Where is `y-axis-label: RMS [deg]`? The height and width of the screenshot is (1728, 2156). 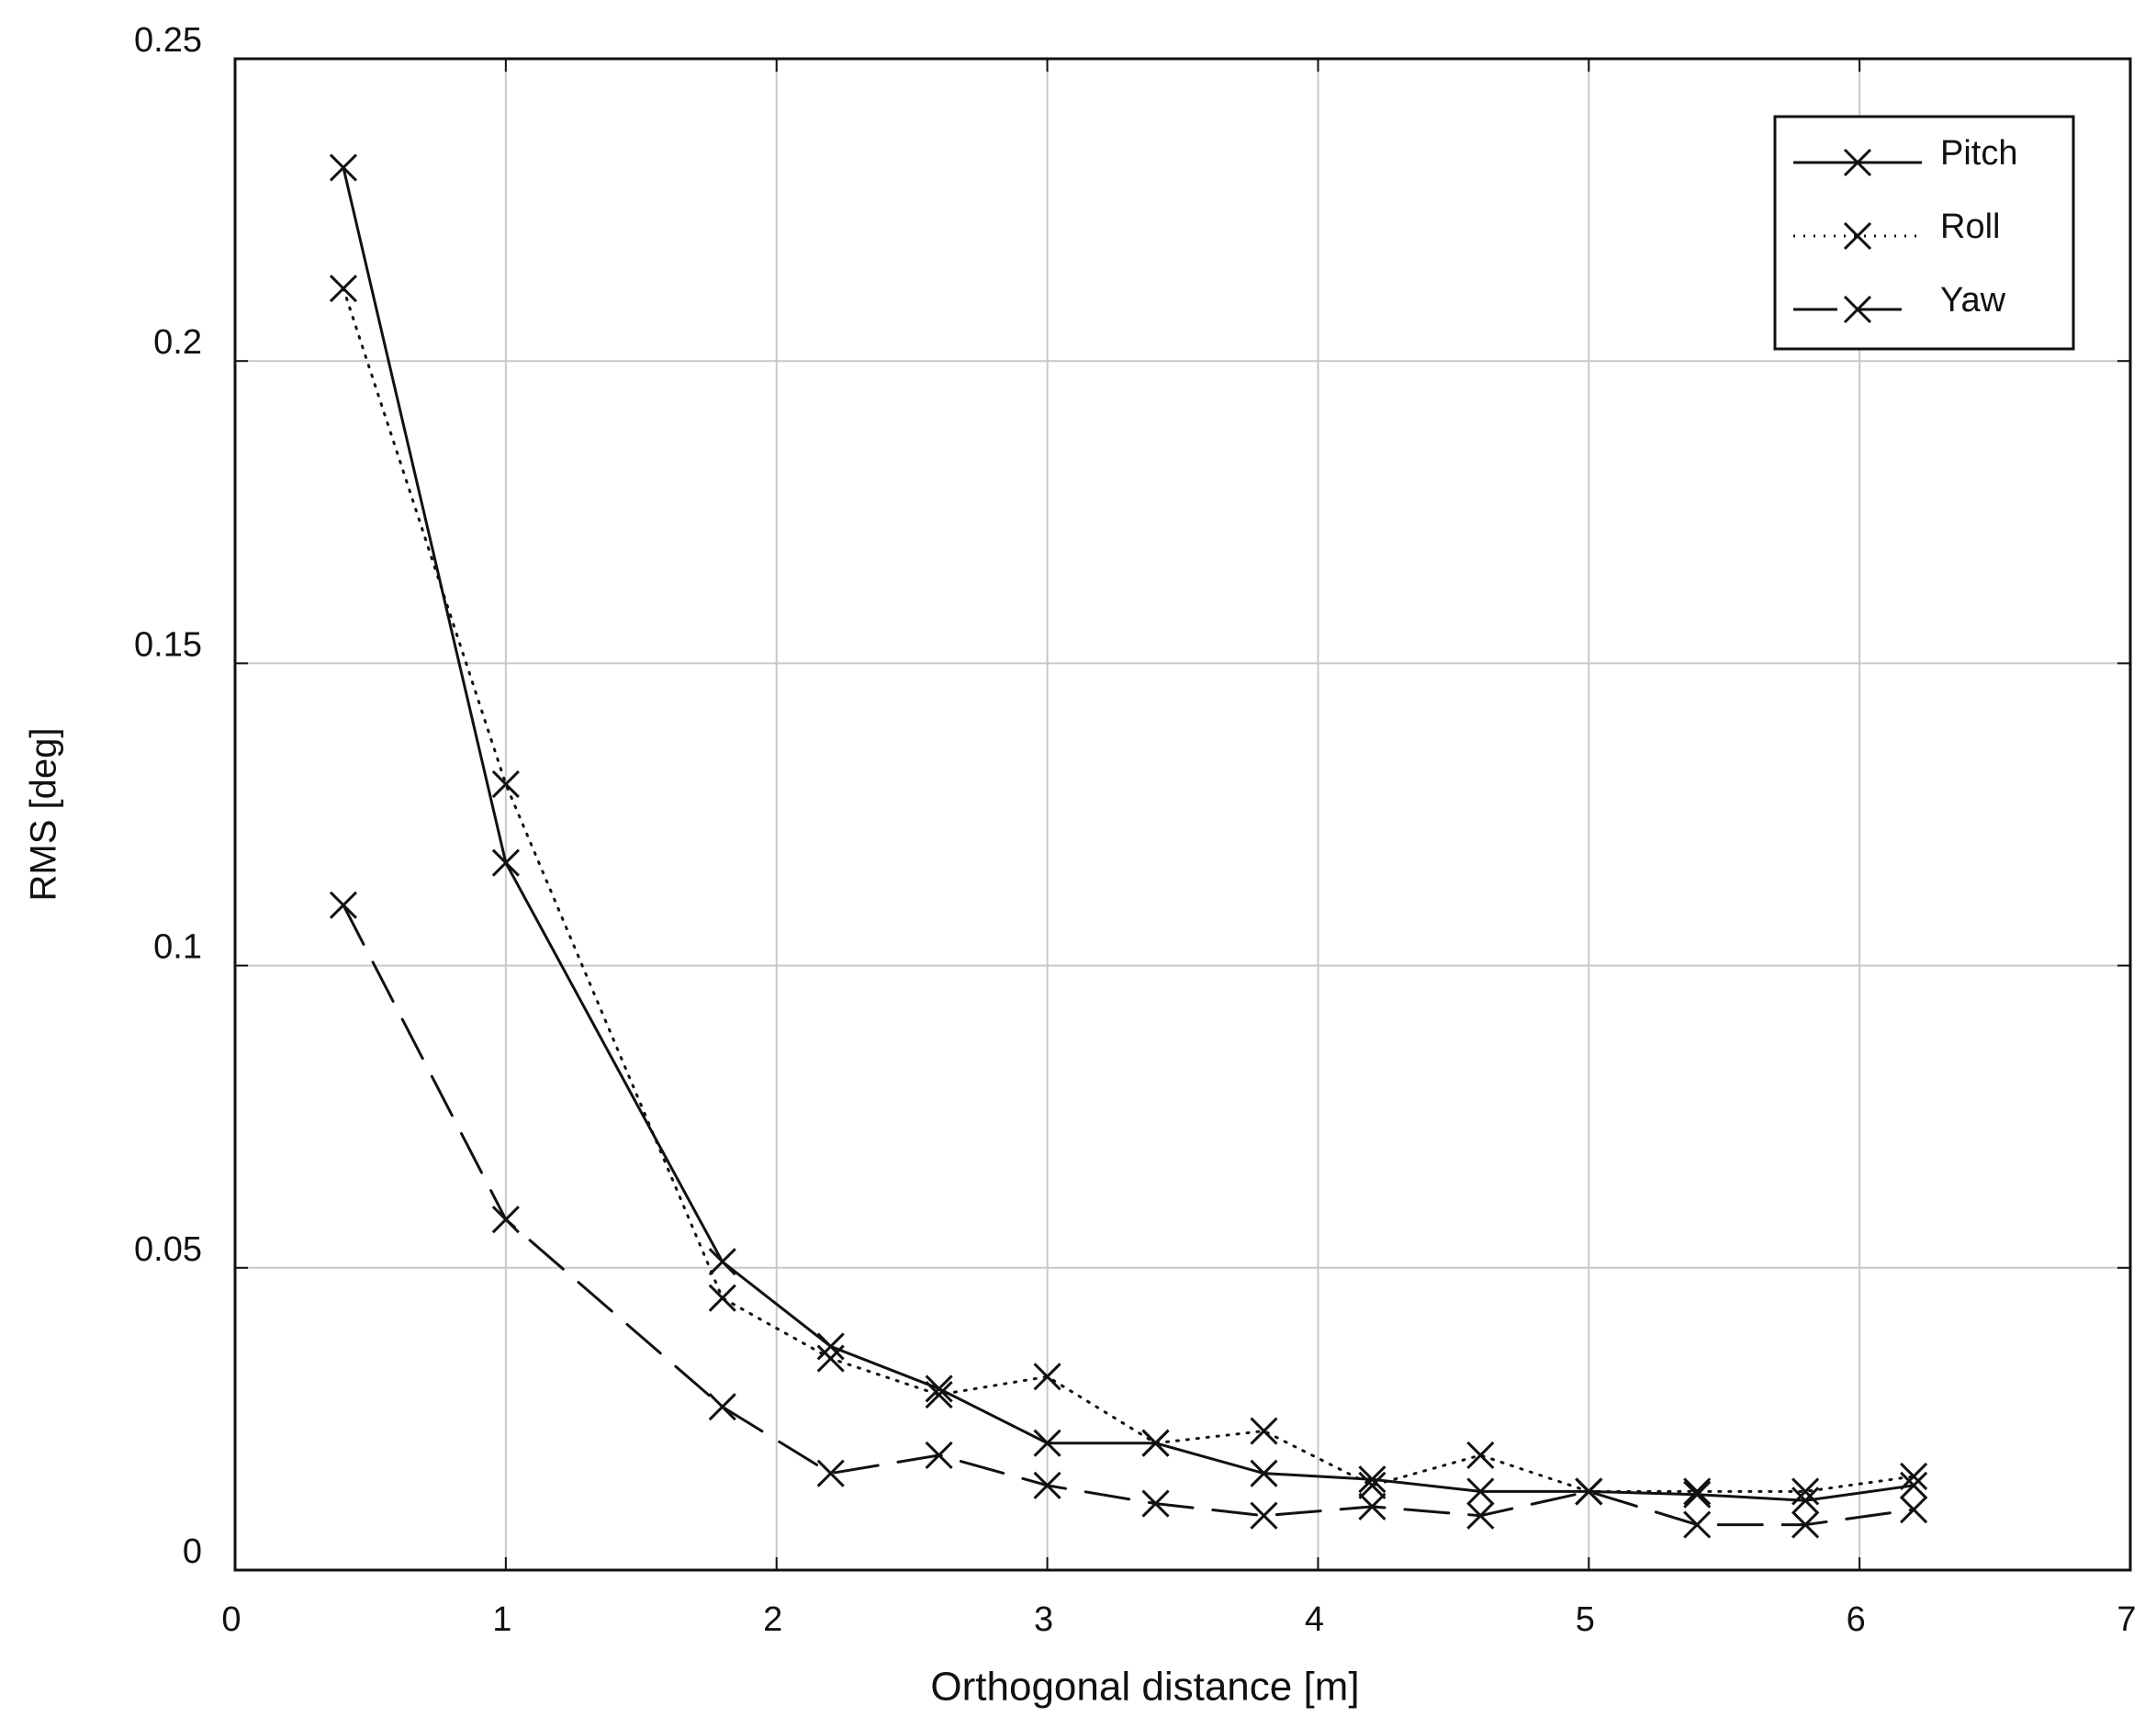
y-axis-label: RMS [deg] is located at coordinates (44, 815).